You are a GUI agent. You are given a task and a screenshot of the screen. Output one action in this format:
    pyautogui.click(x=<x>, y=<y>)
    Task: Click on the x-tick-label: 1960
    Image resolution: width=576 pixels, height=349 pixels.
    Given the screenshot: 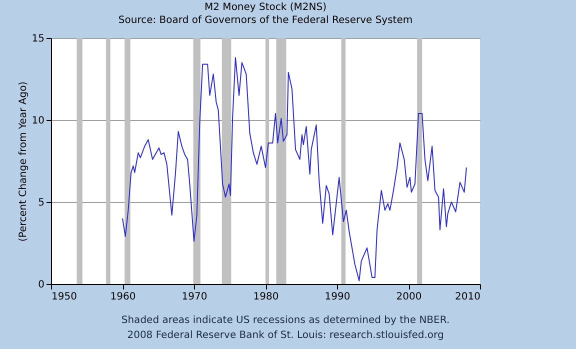 What is the action you would take?
    pyautogui.click(x=123, y=297)
    